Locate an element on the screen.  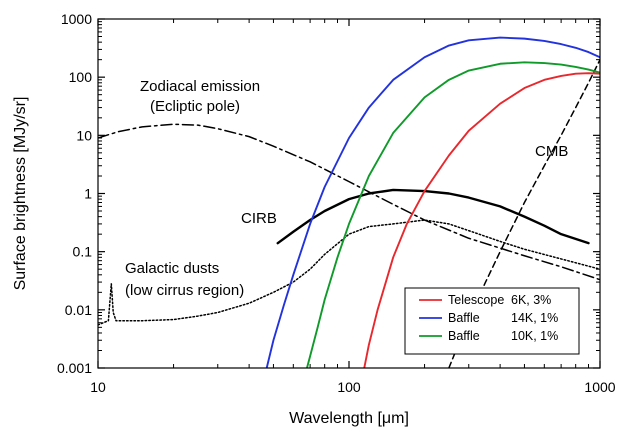
legend-label-baffle-10k: Baffle is located at coordinates (464, 336).